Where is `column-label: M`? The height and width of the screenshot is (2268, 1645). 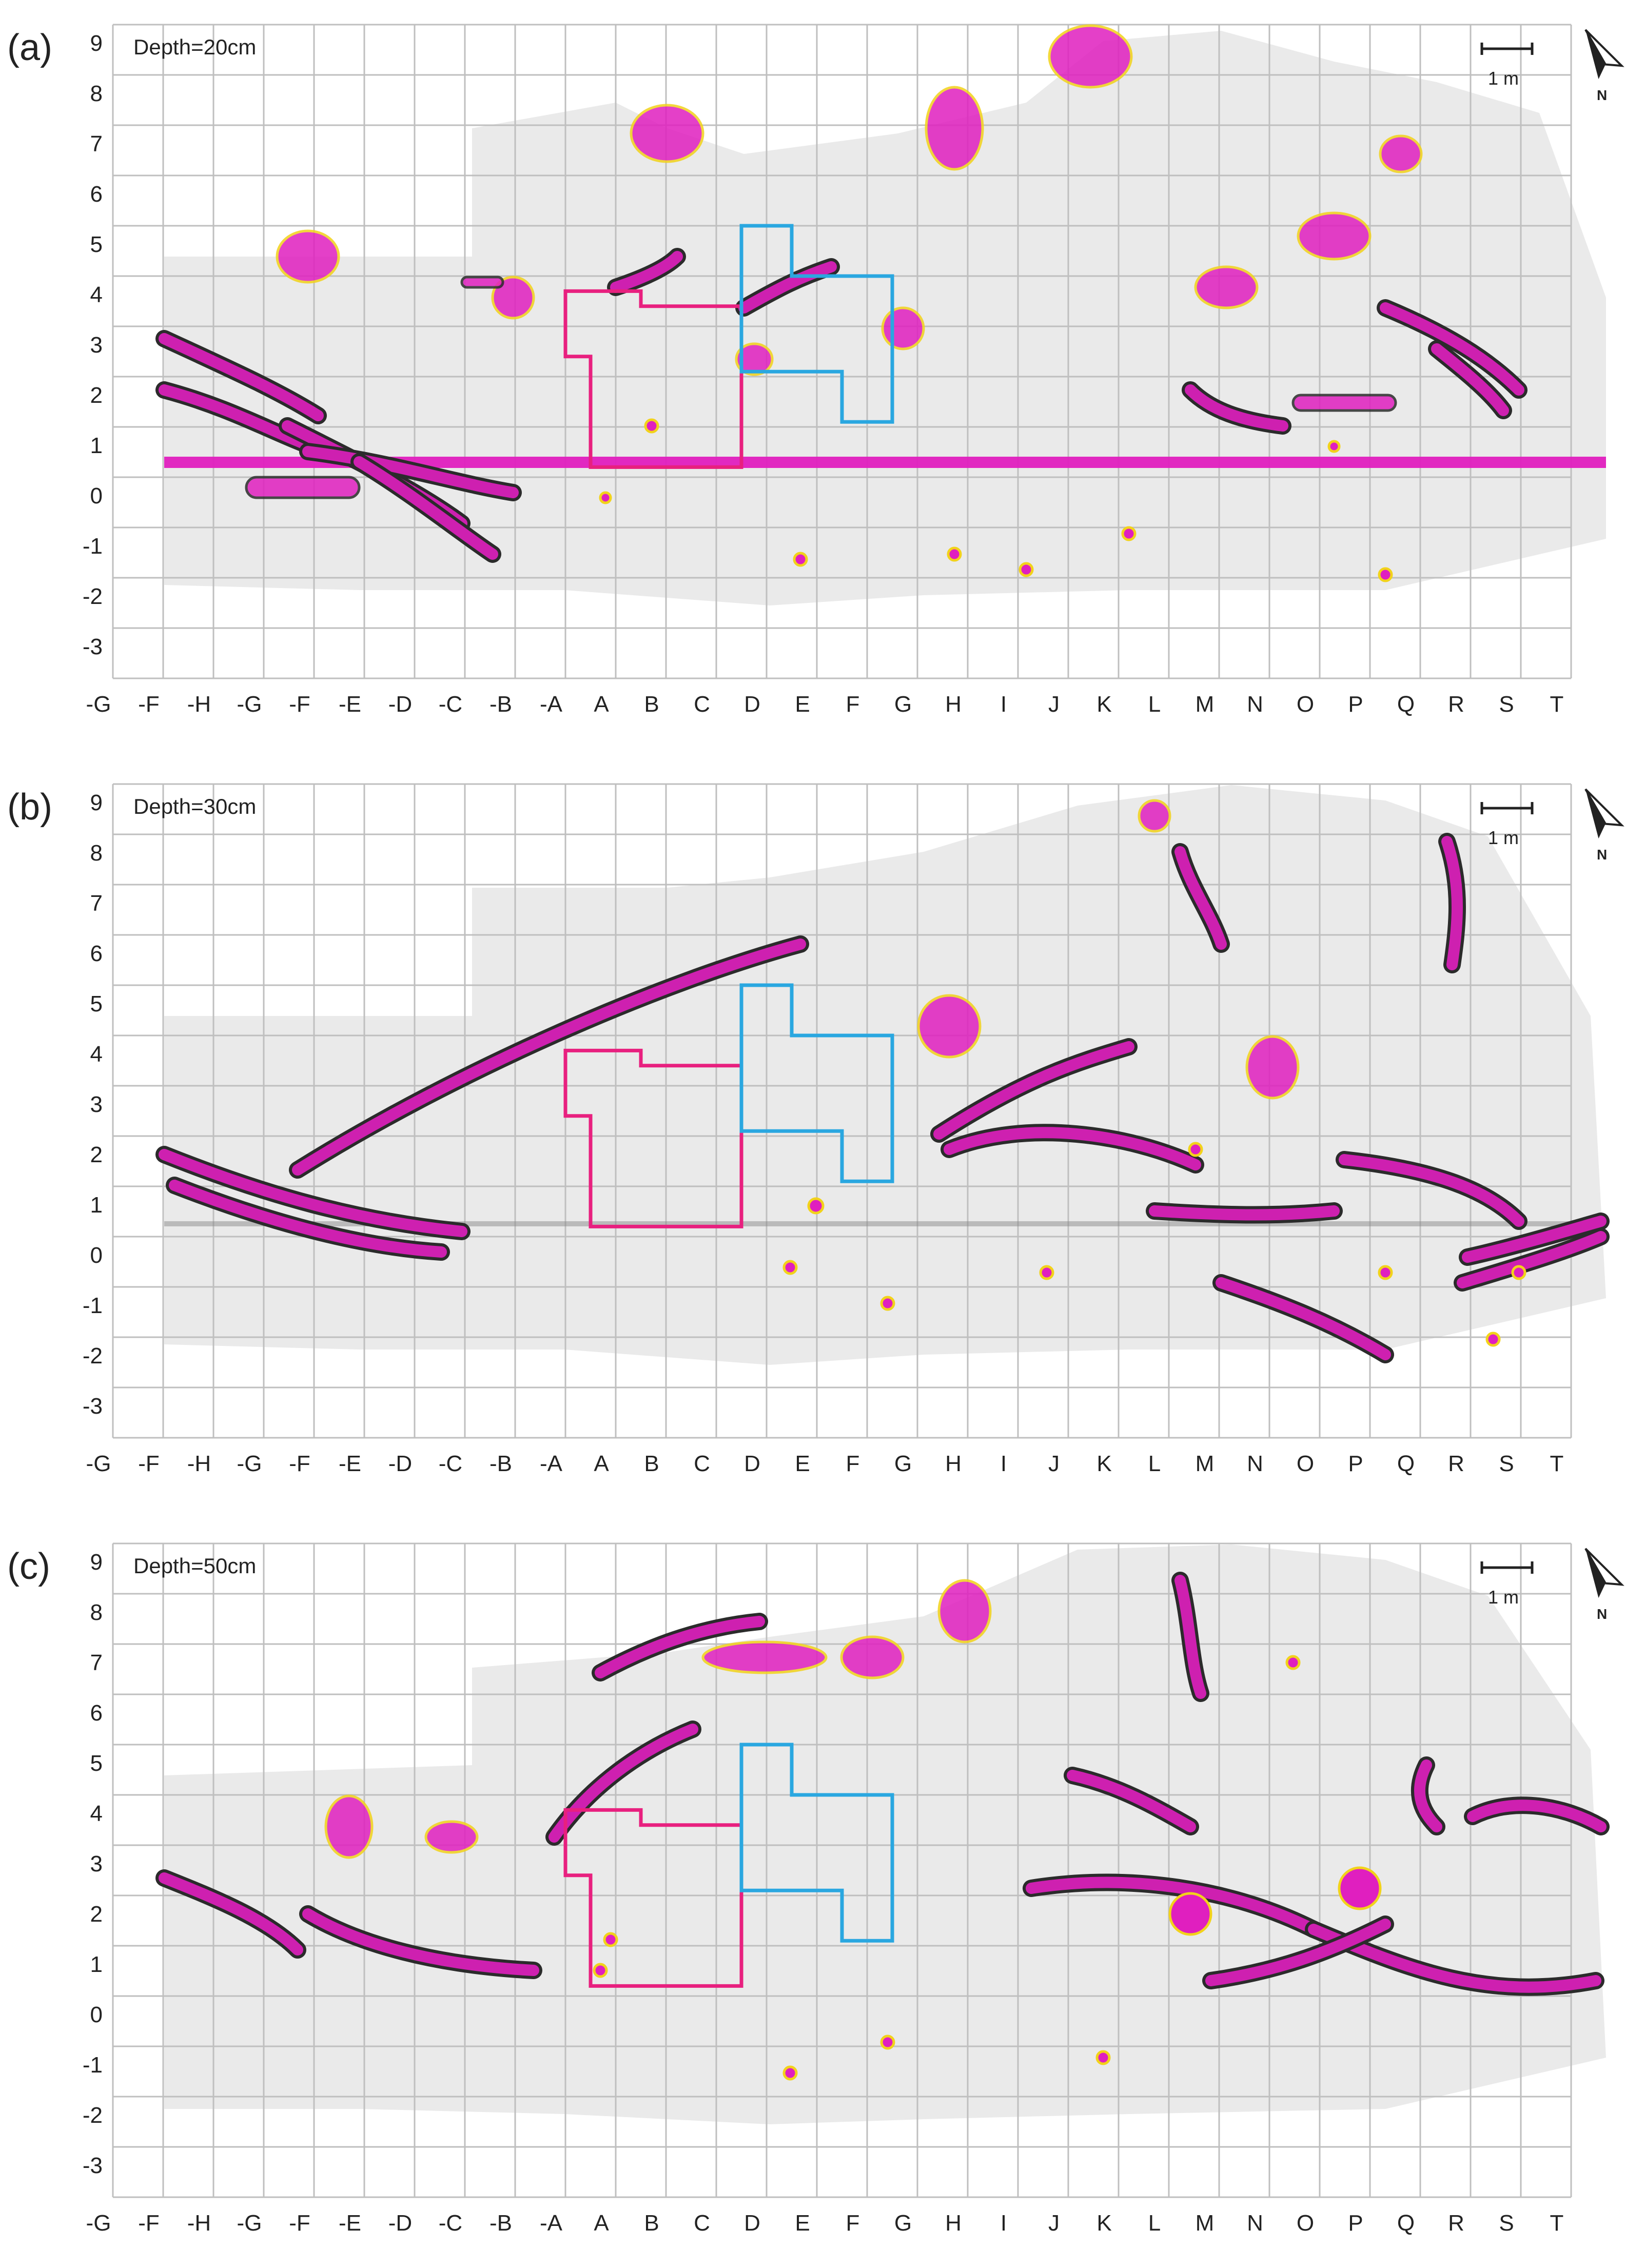 column-label: M is located at coordinates (1205, 1463).